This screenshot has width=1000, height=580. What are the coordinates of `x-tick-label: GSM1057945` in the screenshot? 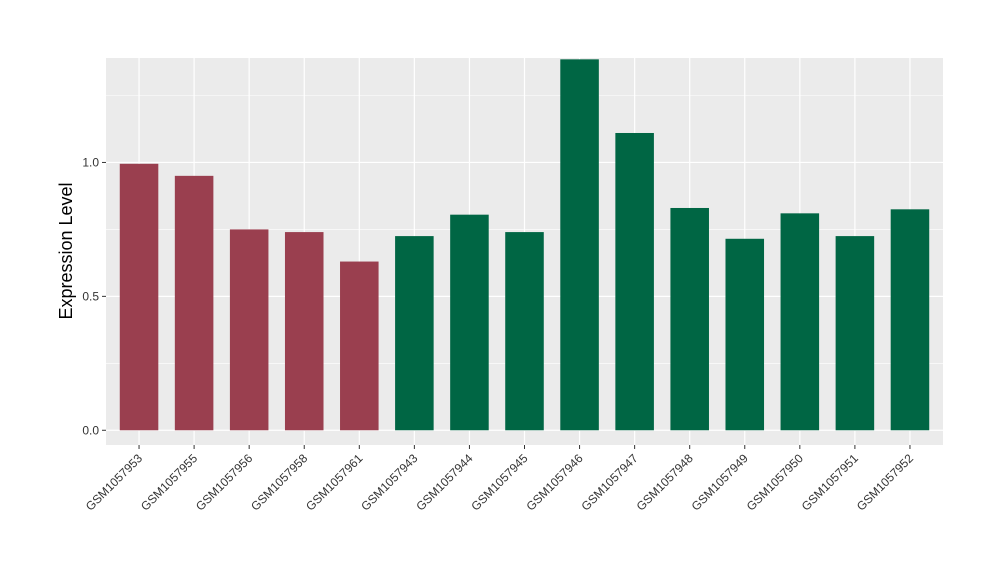 It's located at (499, 482).